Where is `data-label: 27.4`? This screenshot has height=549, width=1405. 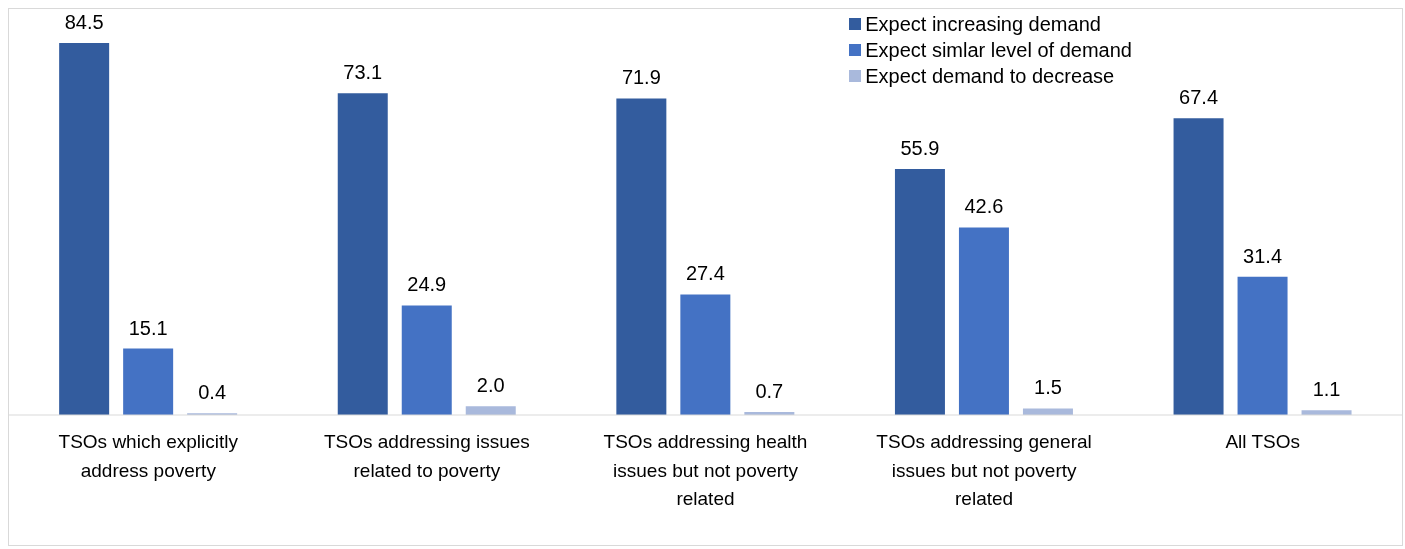
data-label: 27.4 is located at coordinates (705, 273).